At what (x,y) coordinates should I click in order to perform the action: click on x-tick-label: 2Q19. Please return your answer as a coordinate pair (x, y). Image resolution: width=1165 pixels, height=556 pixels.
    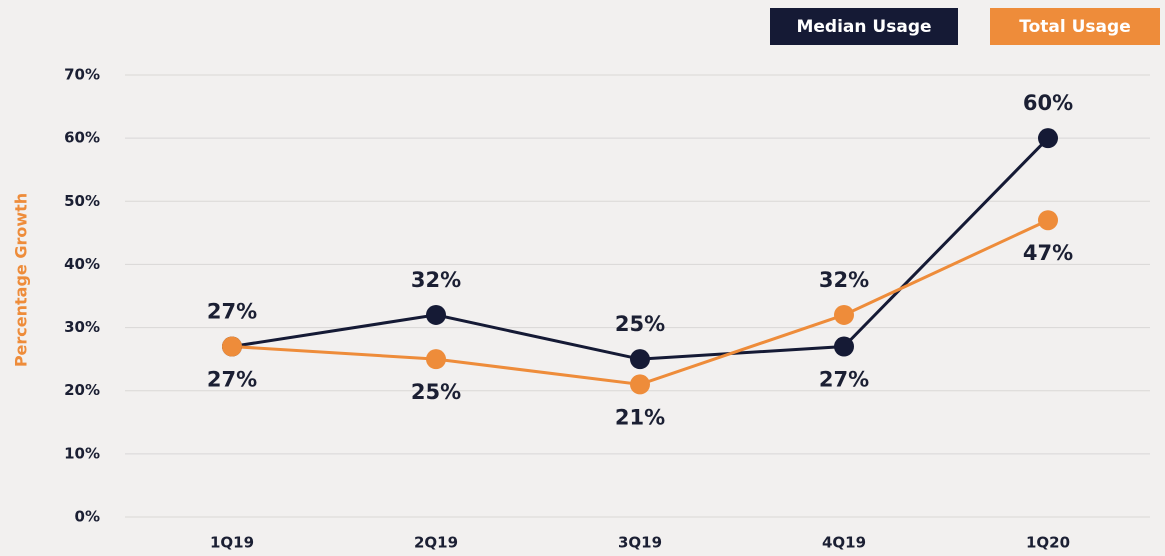
    Looking at the image, I should click on (436, 543).